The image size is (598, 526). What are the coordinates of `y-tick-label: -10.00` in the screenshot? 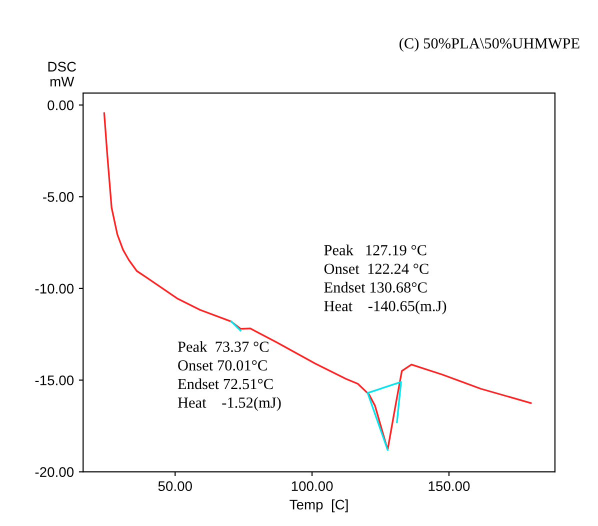 It's located at (54, 289).